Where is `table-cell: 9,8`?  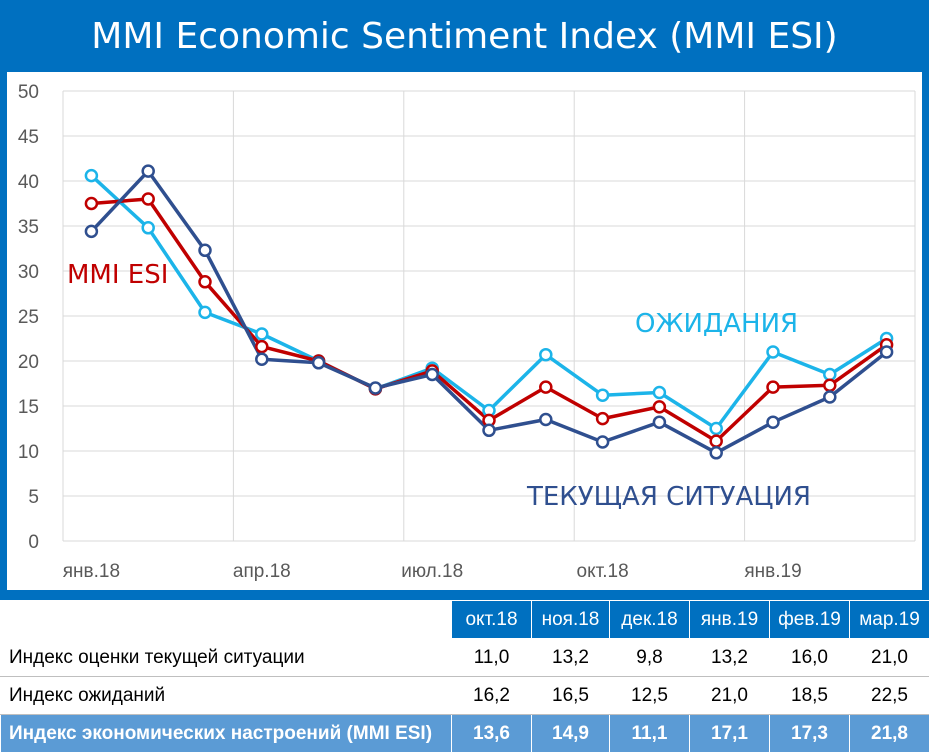
table-cell: 9,8 is located at coordinates (650, 658).